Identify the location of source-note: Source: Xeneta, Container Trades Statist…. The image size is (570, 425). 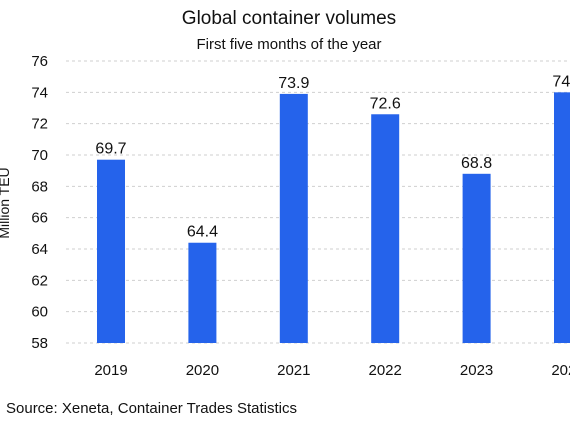
(151, 408).